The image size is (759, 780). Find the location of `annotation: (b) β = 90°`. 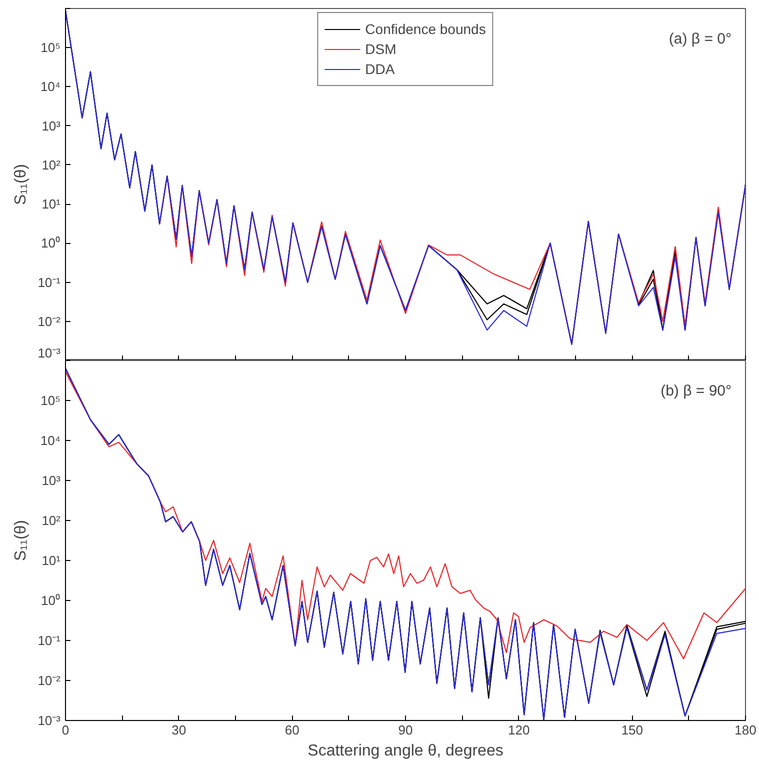

annotation: (b) β = 90° is located at coordinates (696, 391).